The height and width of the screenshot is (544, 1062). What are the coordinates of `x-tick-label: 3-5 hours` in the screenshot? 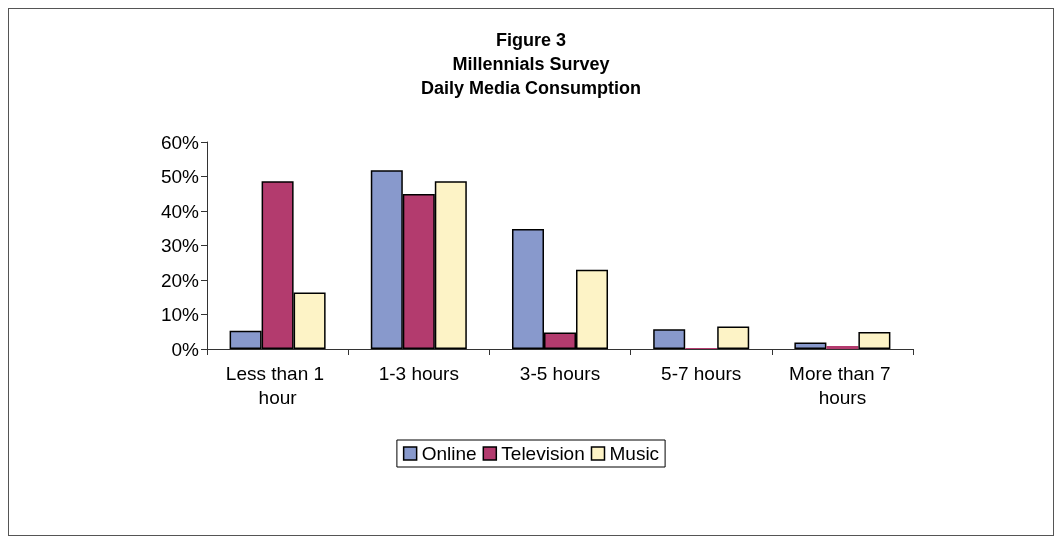 It's located at (560, 373).